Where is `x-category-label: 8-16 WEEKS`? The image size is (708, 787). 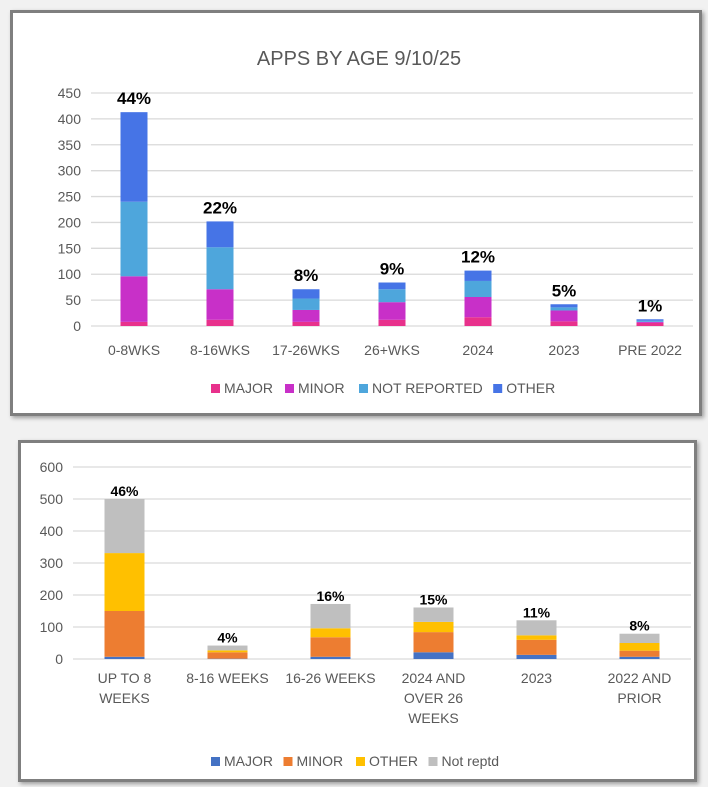 x-category-label: 8-16 WEEKS is located at coordinates (227, 678).